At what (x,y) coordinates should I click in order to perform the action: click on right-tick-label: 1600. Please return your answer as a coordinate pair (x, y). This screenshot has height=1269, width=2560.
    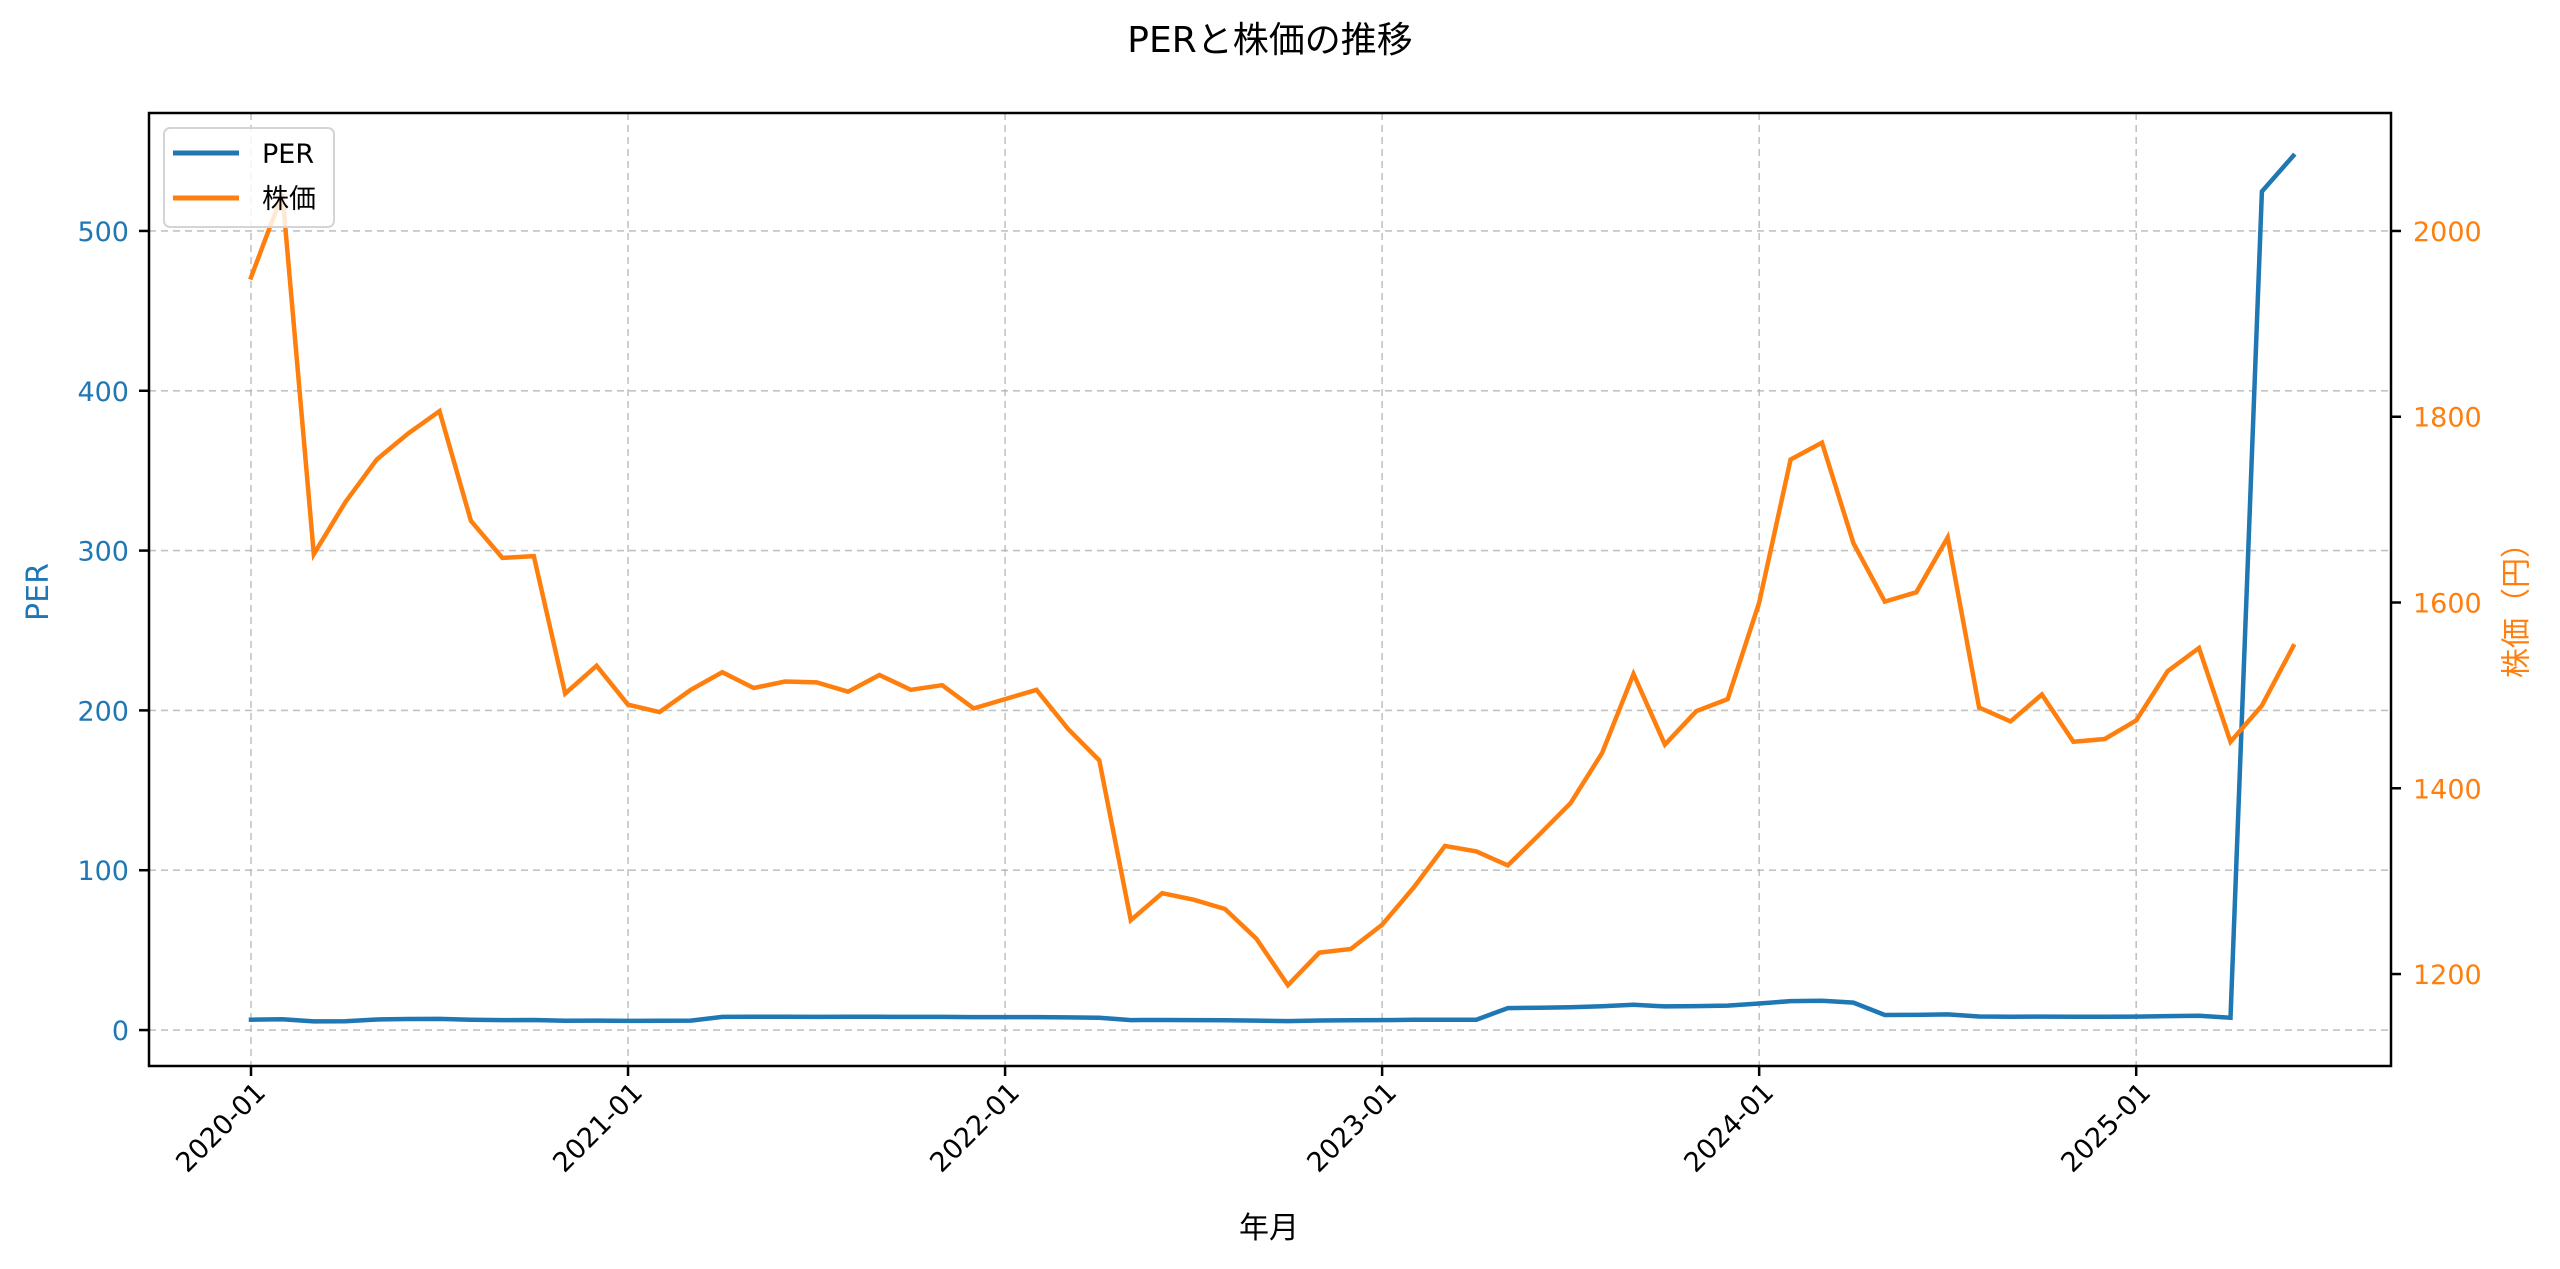
    Looking at the image, I should click on (2447, 604).